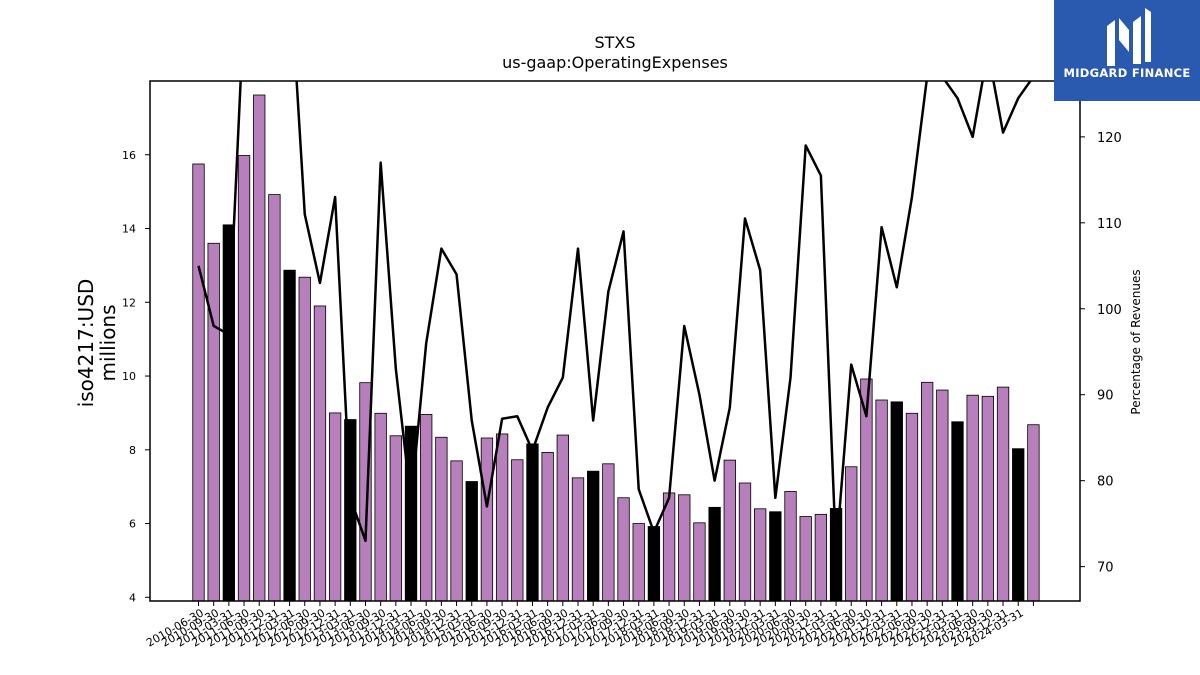 The height and width of the screenshot is (675, 1200). I want to click on y-tick-label: 16, so click(129, 155).